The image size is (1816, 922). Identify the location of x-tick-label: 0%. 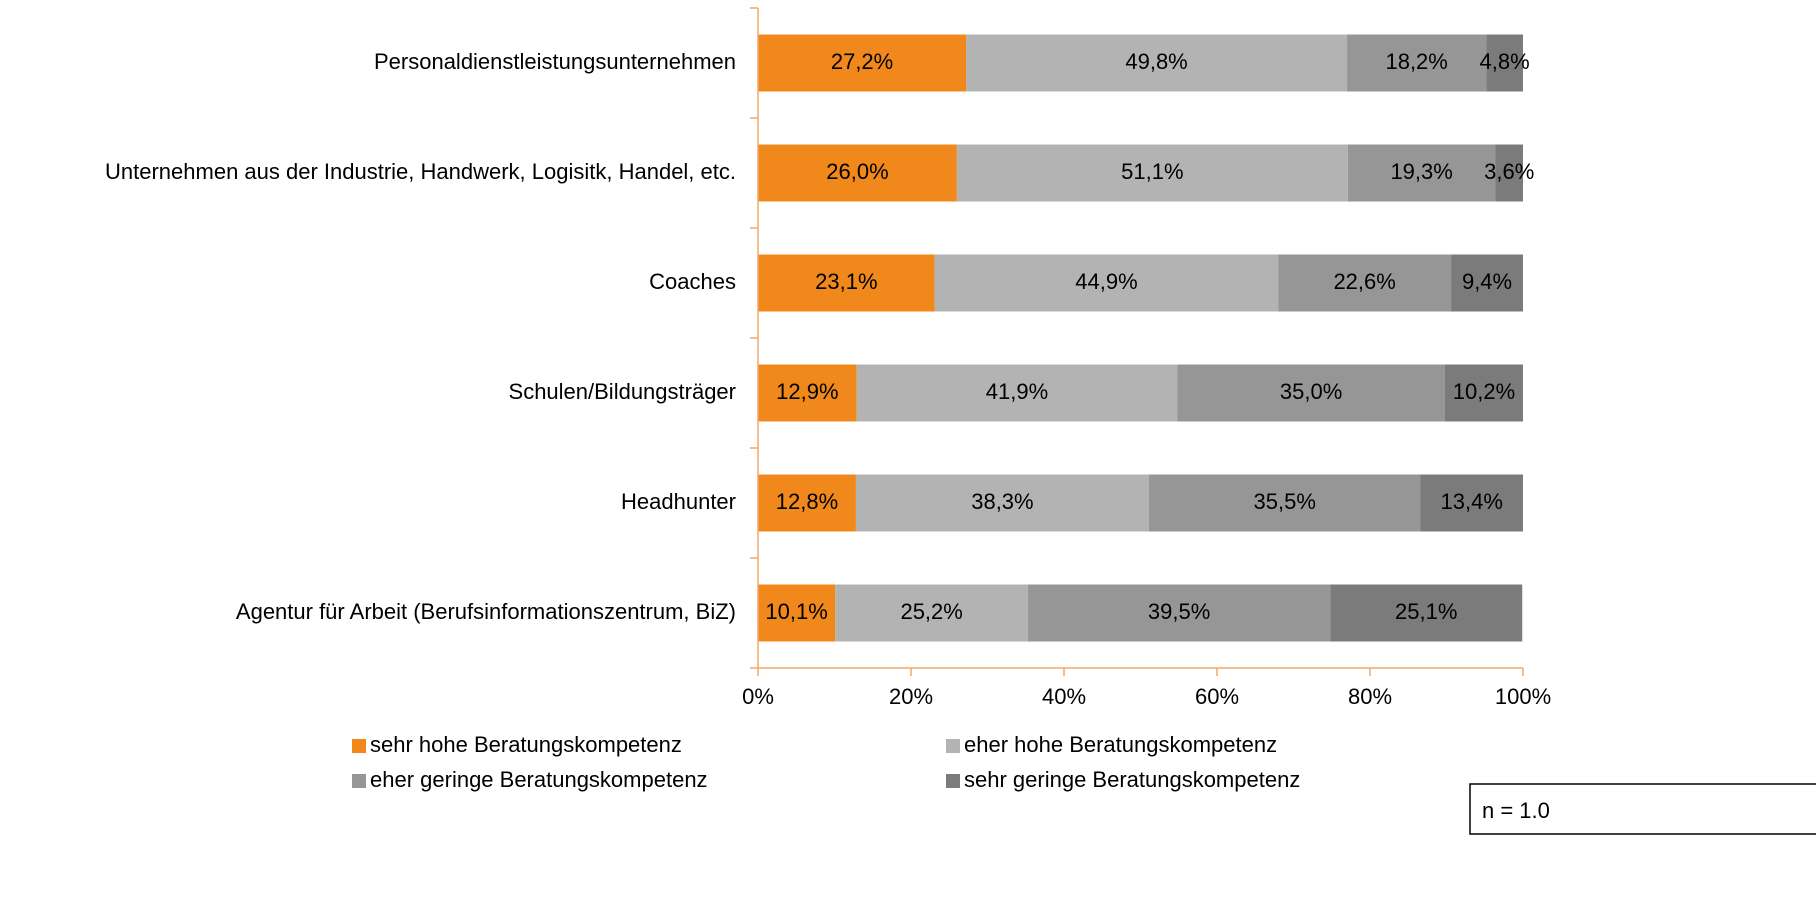
(758, 696).